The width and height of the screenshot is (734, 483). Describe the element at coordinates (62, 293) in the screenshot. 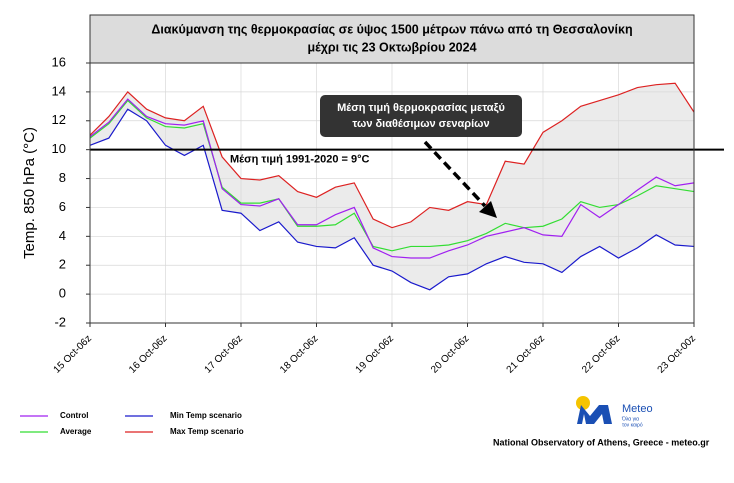

I see `y-tick-label: 0` at that location.